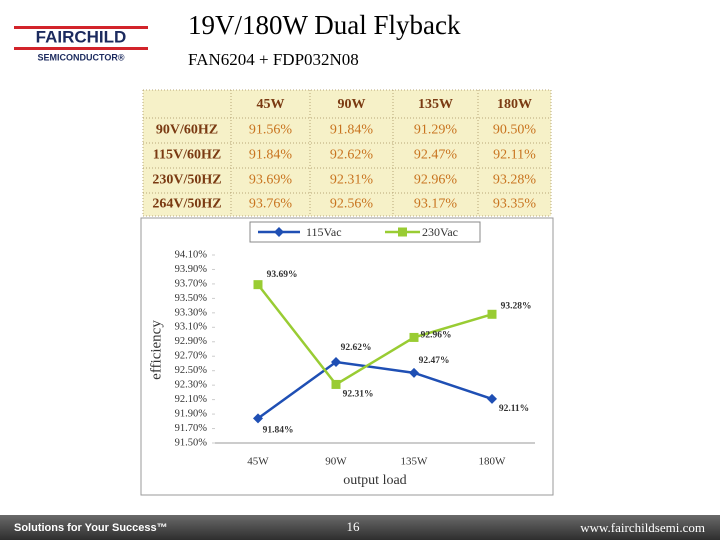 The height and width of the screenshot is (540, 720). I want to click on y-tick-label: 92.90%, so click(191, 341).